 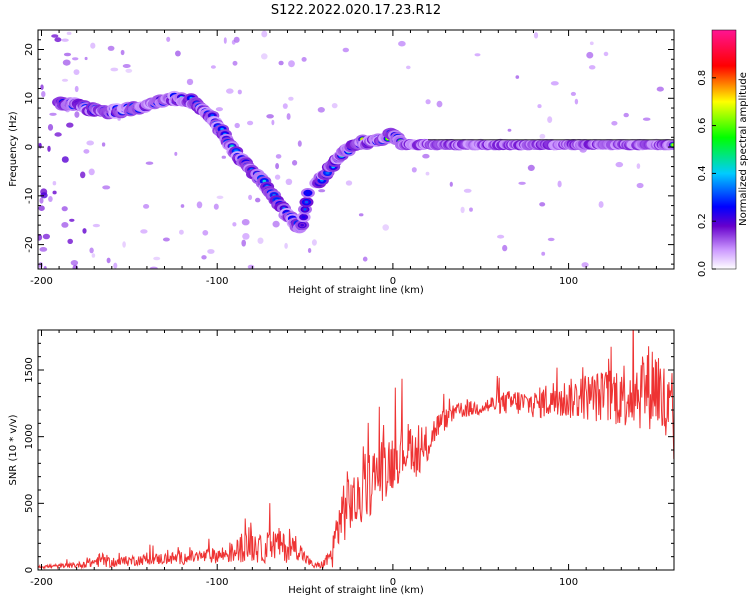 What do you see at coordinates (702, 173) in the screenshot?
I see `colorbar-tick-label: 0.4` at bounding box center [702, 173].